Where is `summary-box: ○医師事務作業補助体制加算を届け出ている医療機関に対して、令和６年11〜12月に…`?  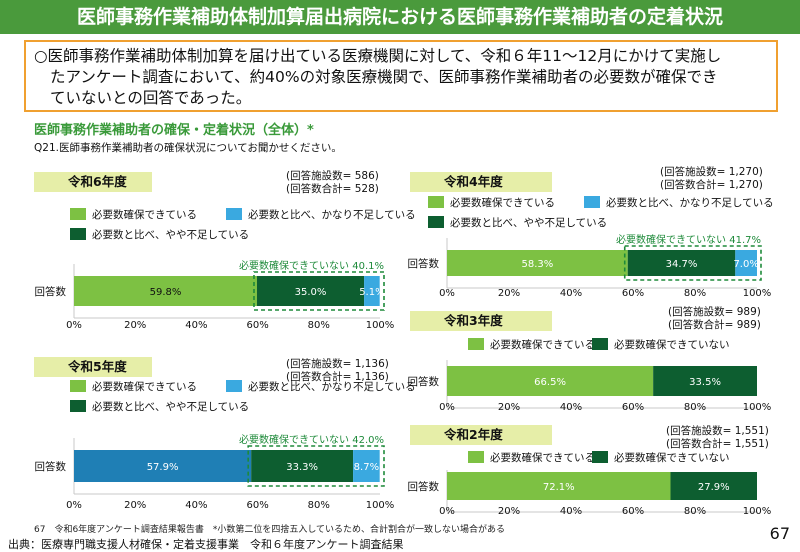
summary-box: ○医師事務作業補助体制加算を届け出ている医療機関に対して、令和６年11〜12月に… is located at coordinates (401, 76).